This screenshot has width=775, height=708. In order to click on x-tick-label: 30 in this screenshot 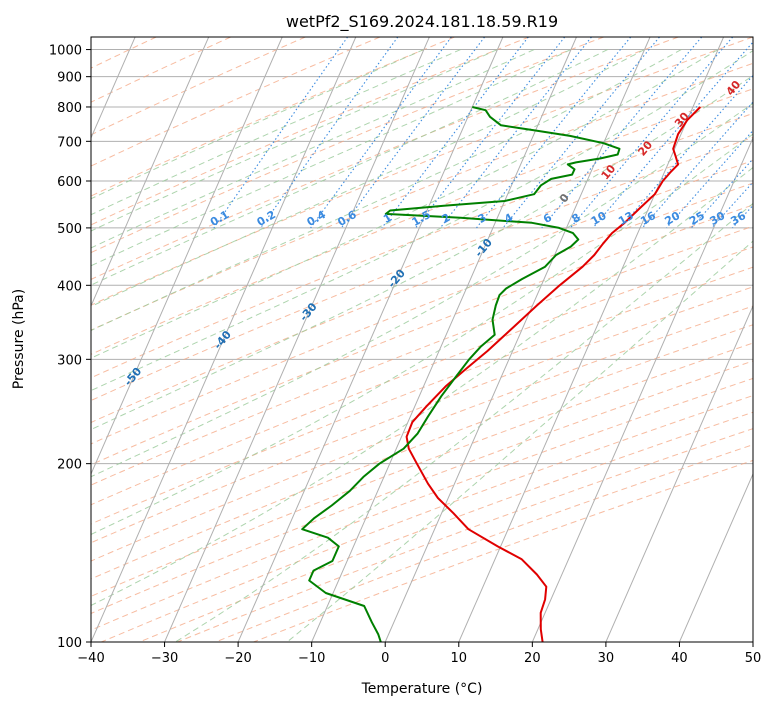, I will do `click(606, 658)`.